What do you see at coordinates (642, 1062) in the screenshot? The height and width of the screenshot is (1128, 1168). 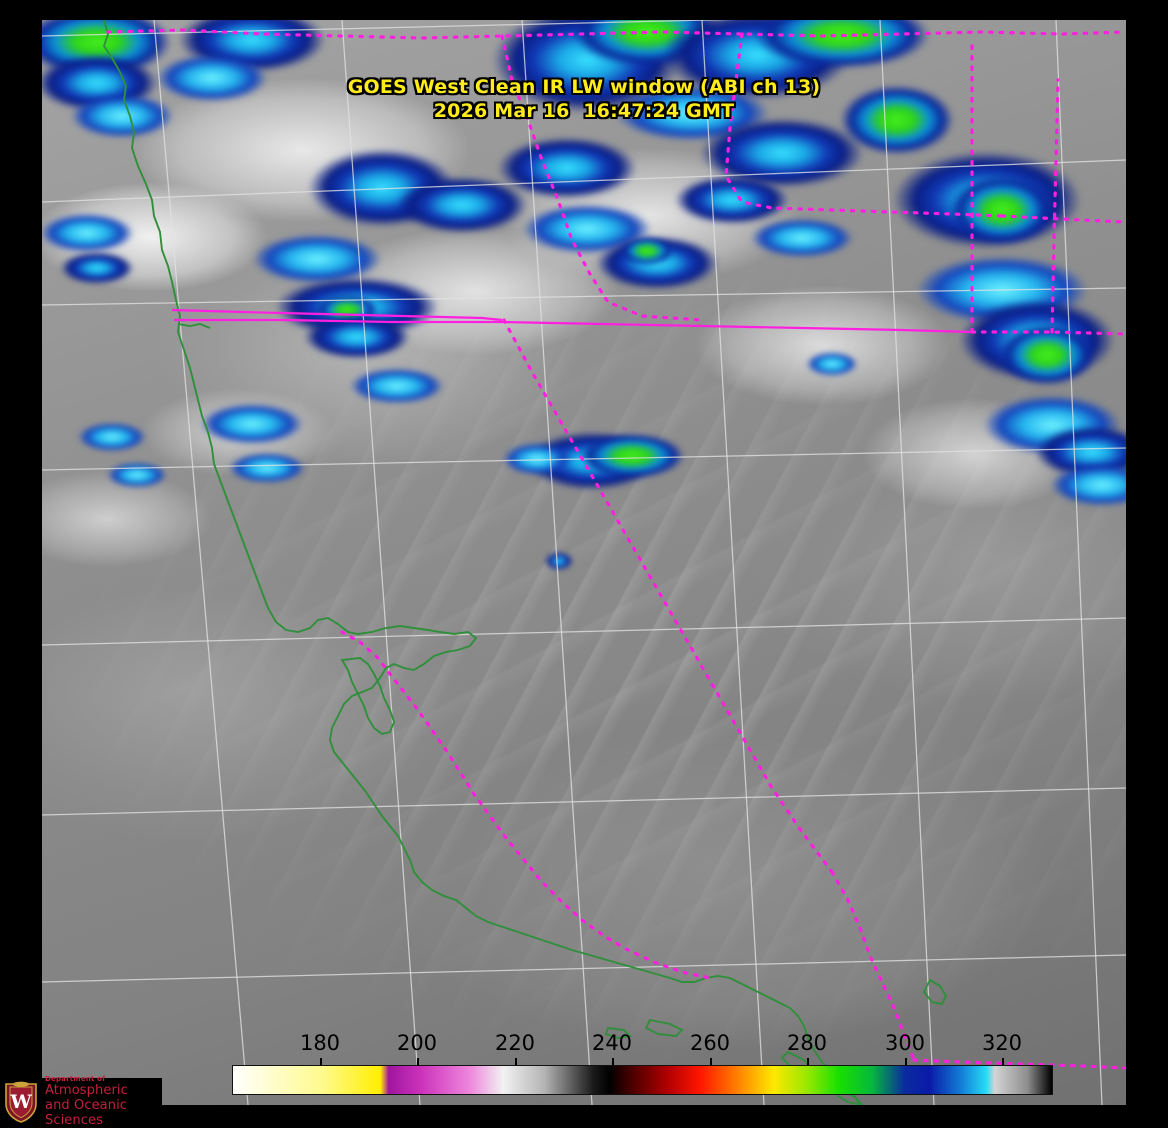 I see `colorbar-tick-marks` at bounding box center [642, 1062].